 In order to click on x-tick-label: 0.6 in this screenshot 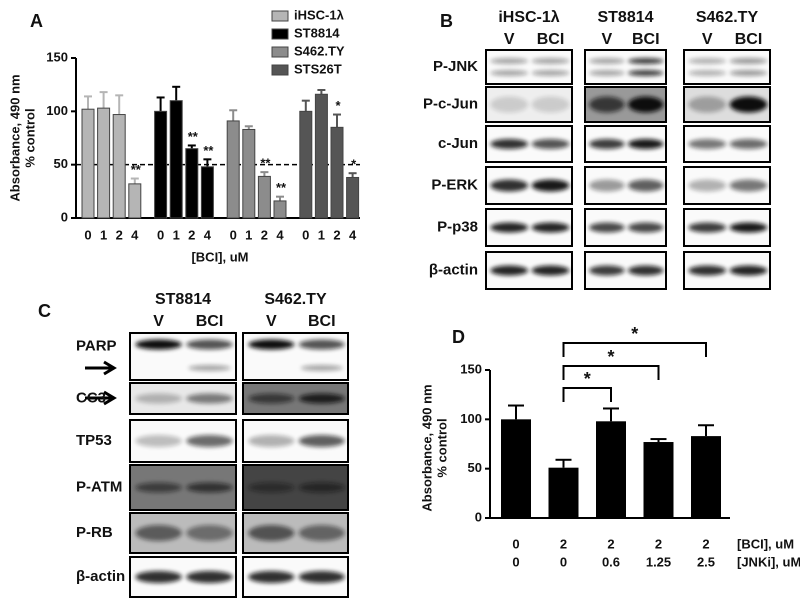, I will do `click(611, 561)`.